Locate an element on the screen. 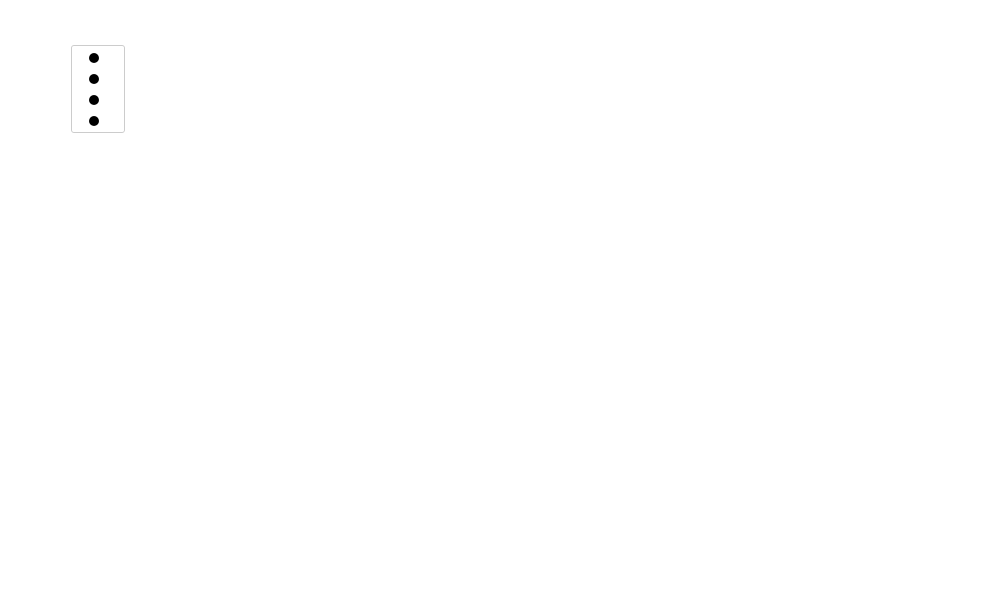  legend-item-median is located at coordinates (97, 78).